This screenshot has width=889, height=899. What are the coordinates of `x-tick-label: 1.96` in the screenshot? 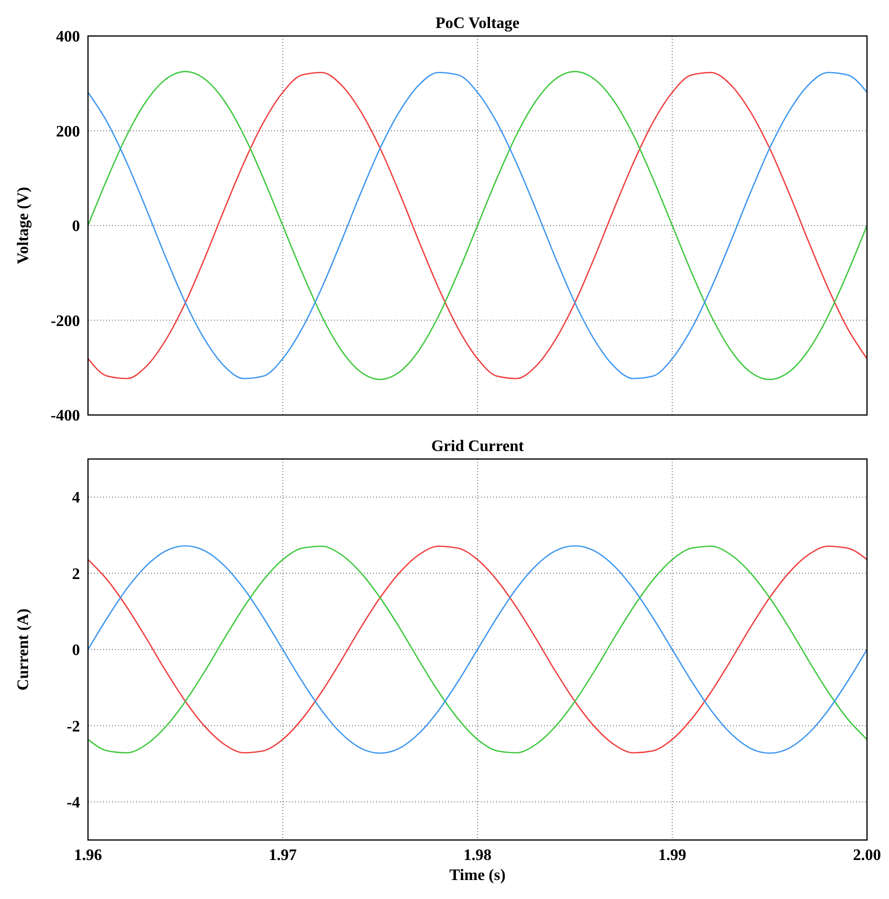 It's located at (88, 855).